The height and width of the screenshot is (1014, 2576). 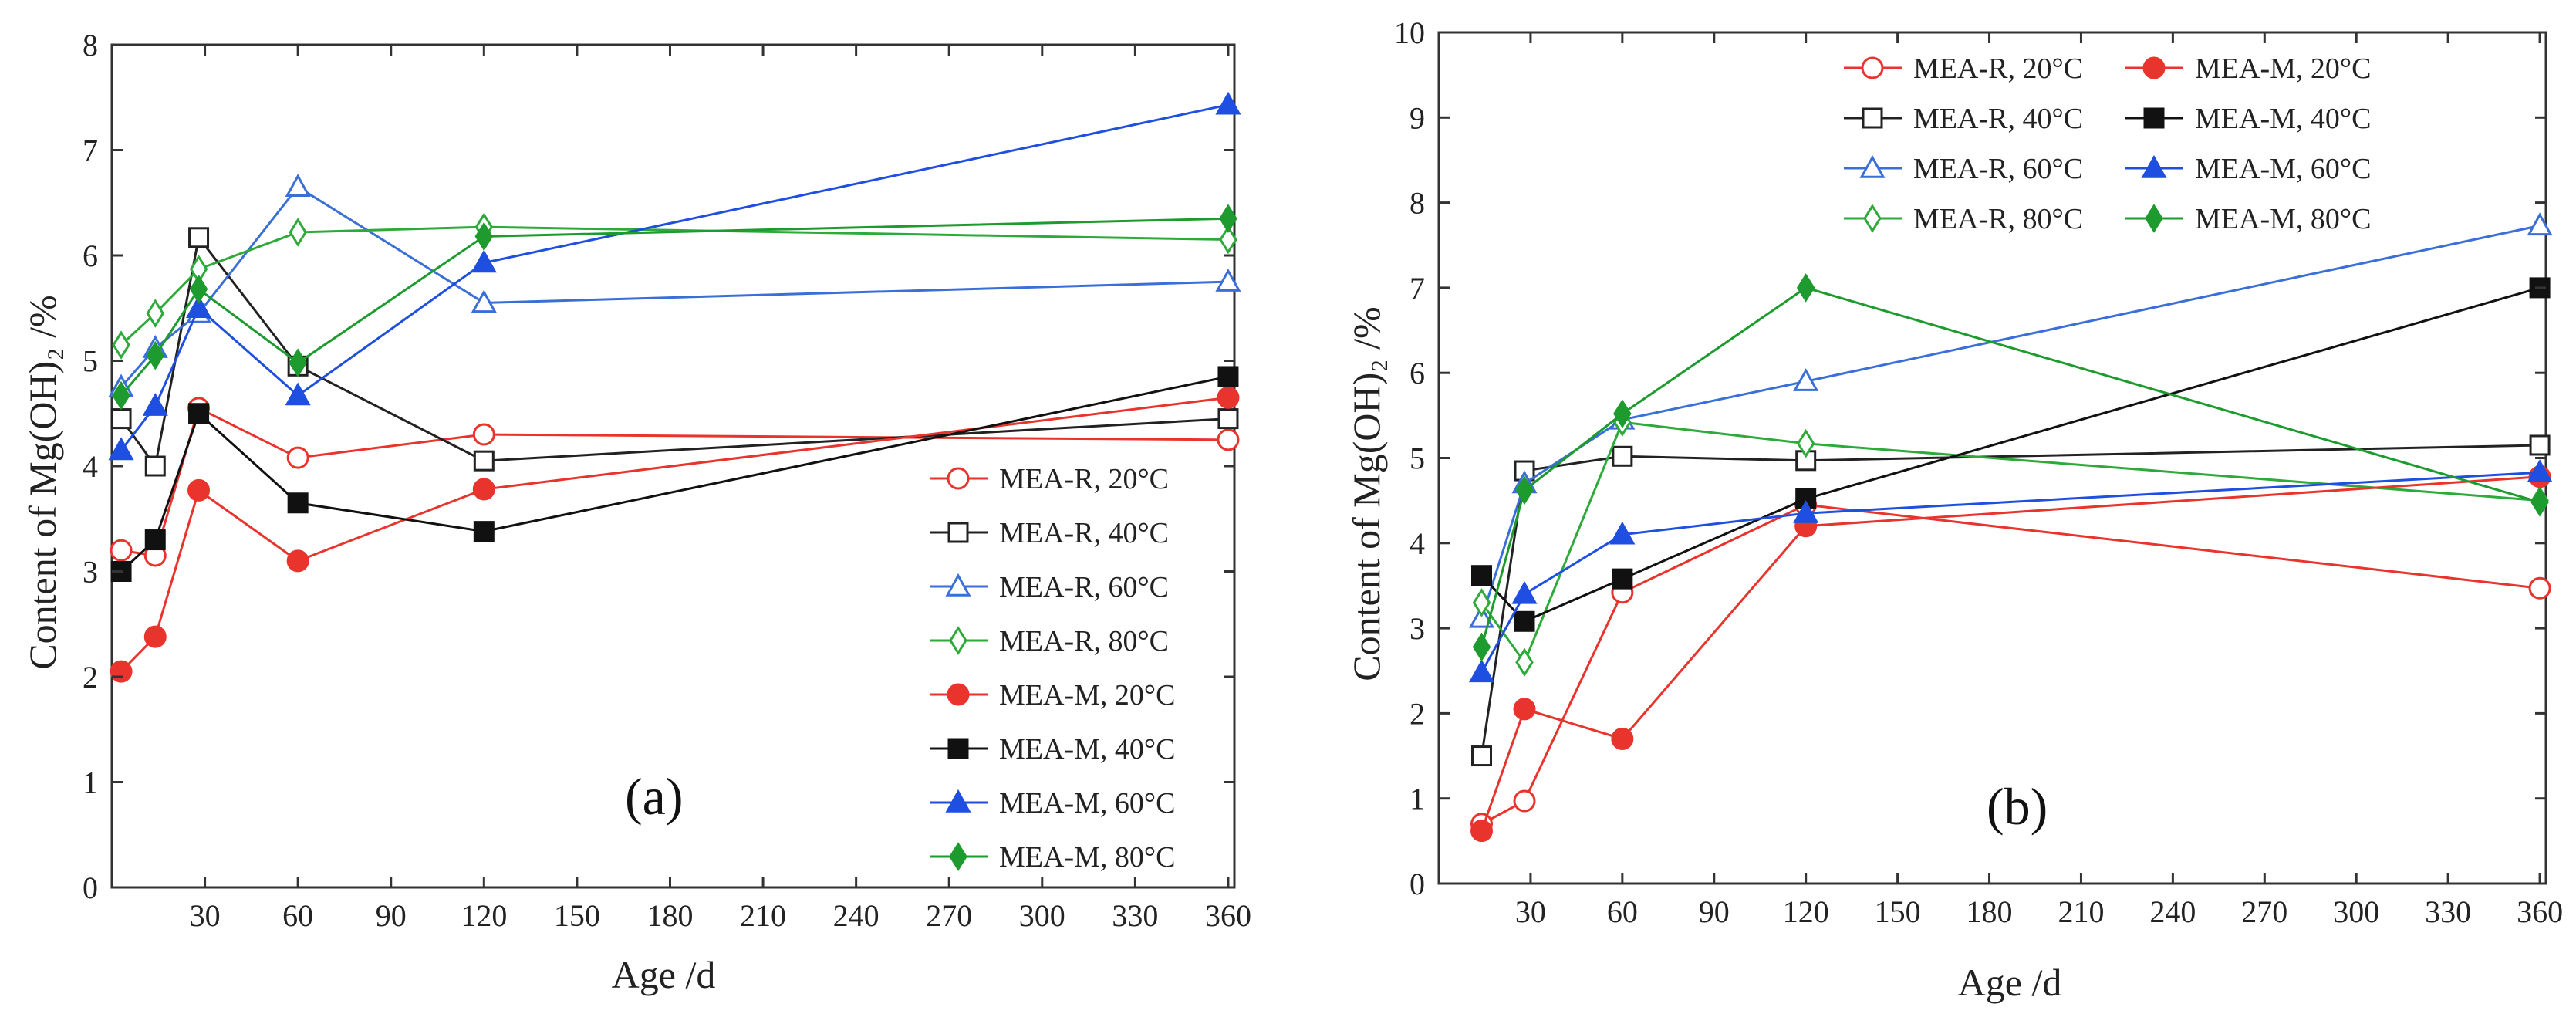 What do you see at coordinates (958, 640) in the screenshot?
I see `legend-mea-r-80c-point-marker` at bounding box center [958, 640].